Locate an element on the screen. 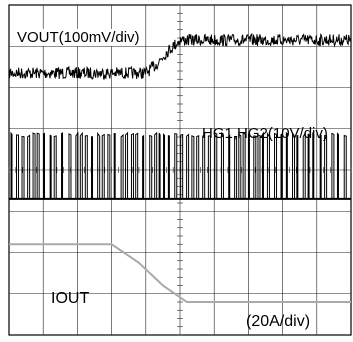 The width and height of the screenshot is (353, 342). series-vout-trace is located at coordinates (180, 56).